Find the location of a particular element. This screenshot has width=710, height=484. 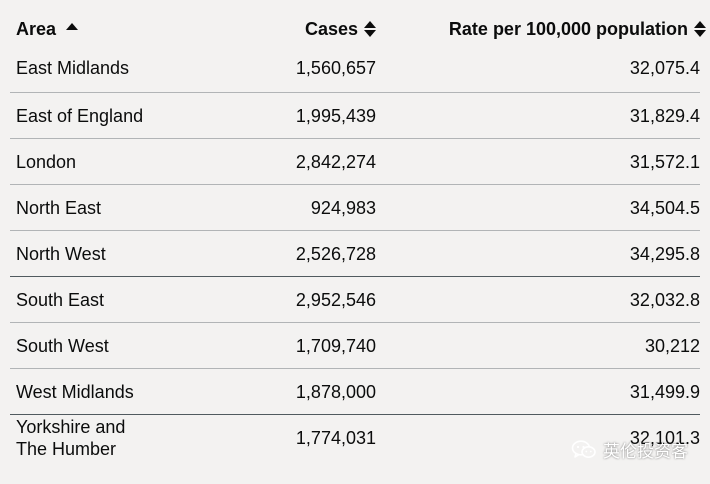

area-header-label: Area is located at coordinates (36, 28).